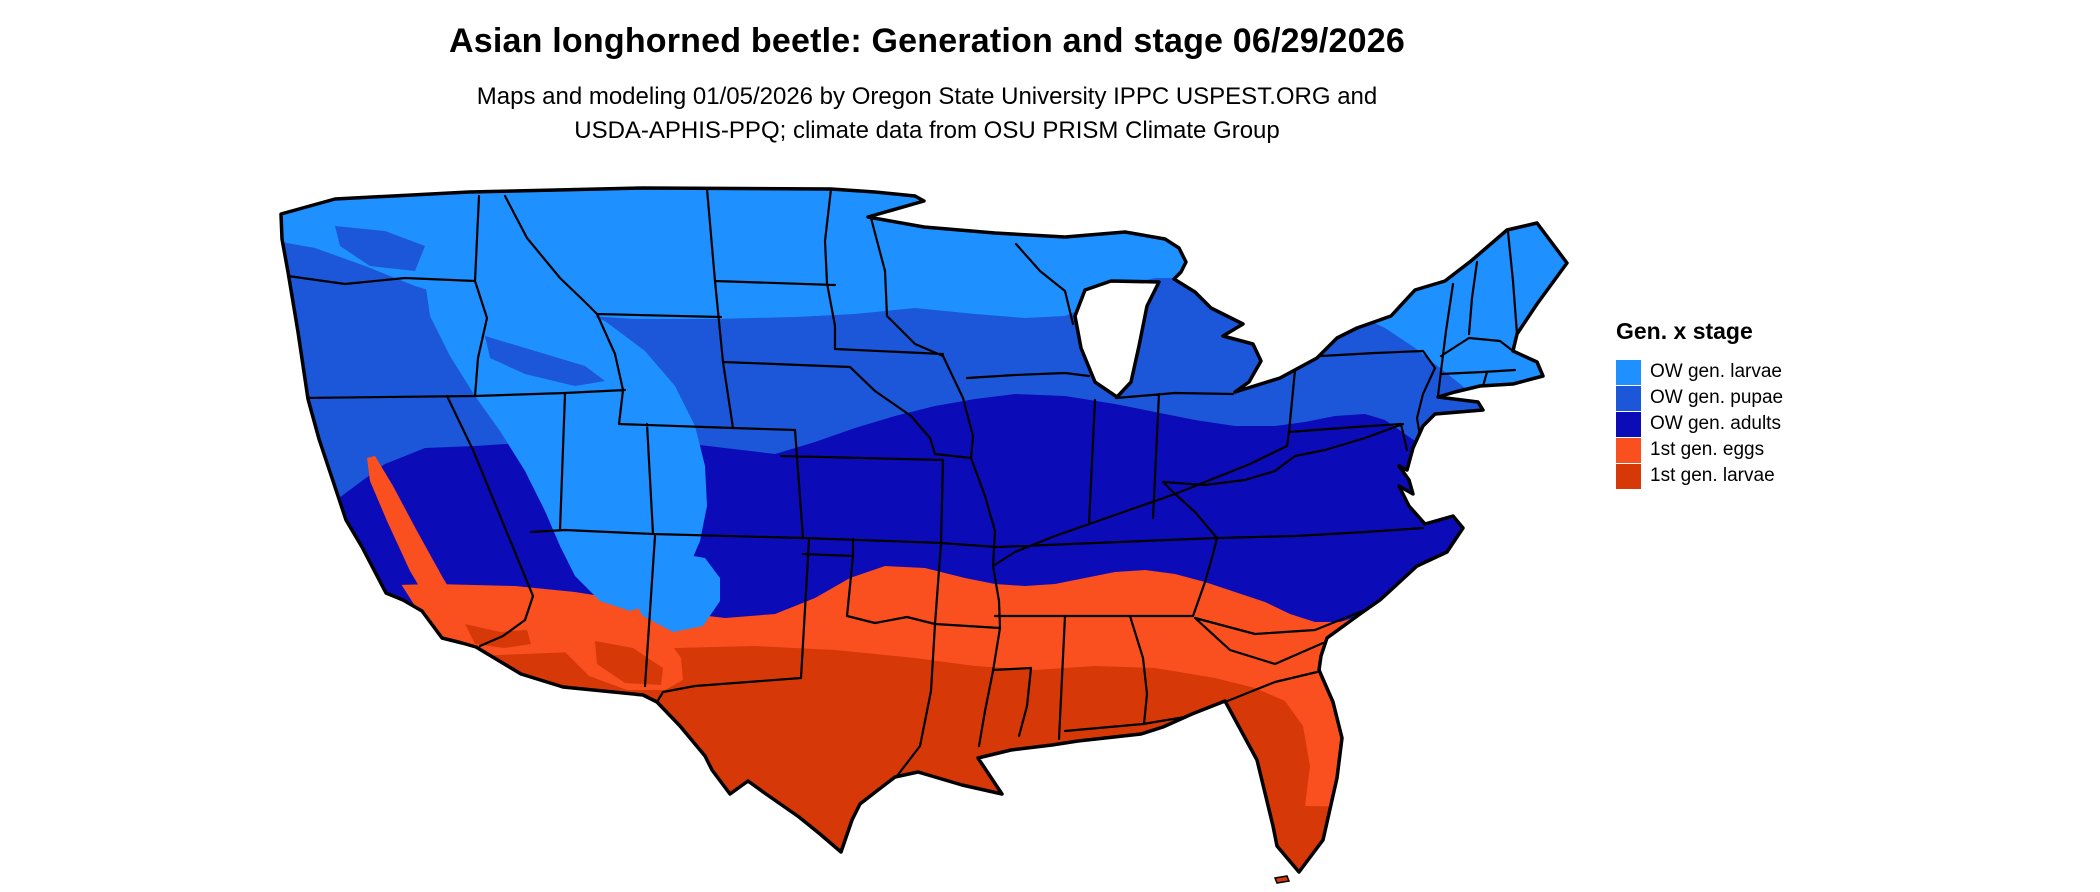  What do you see at coordinates (1715, 423) in the screenshot?
I see `legend-label: OW gen. adults` at bounding box center [1715, 423].